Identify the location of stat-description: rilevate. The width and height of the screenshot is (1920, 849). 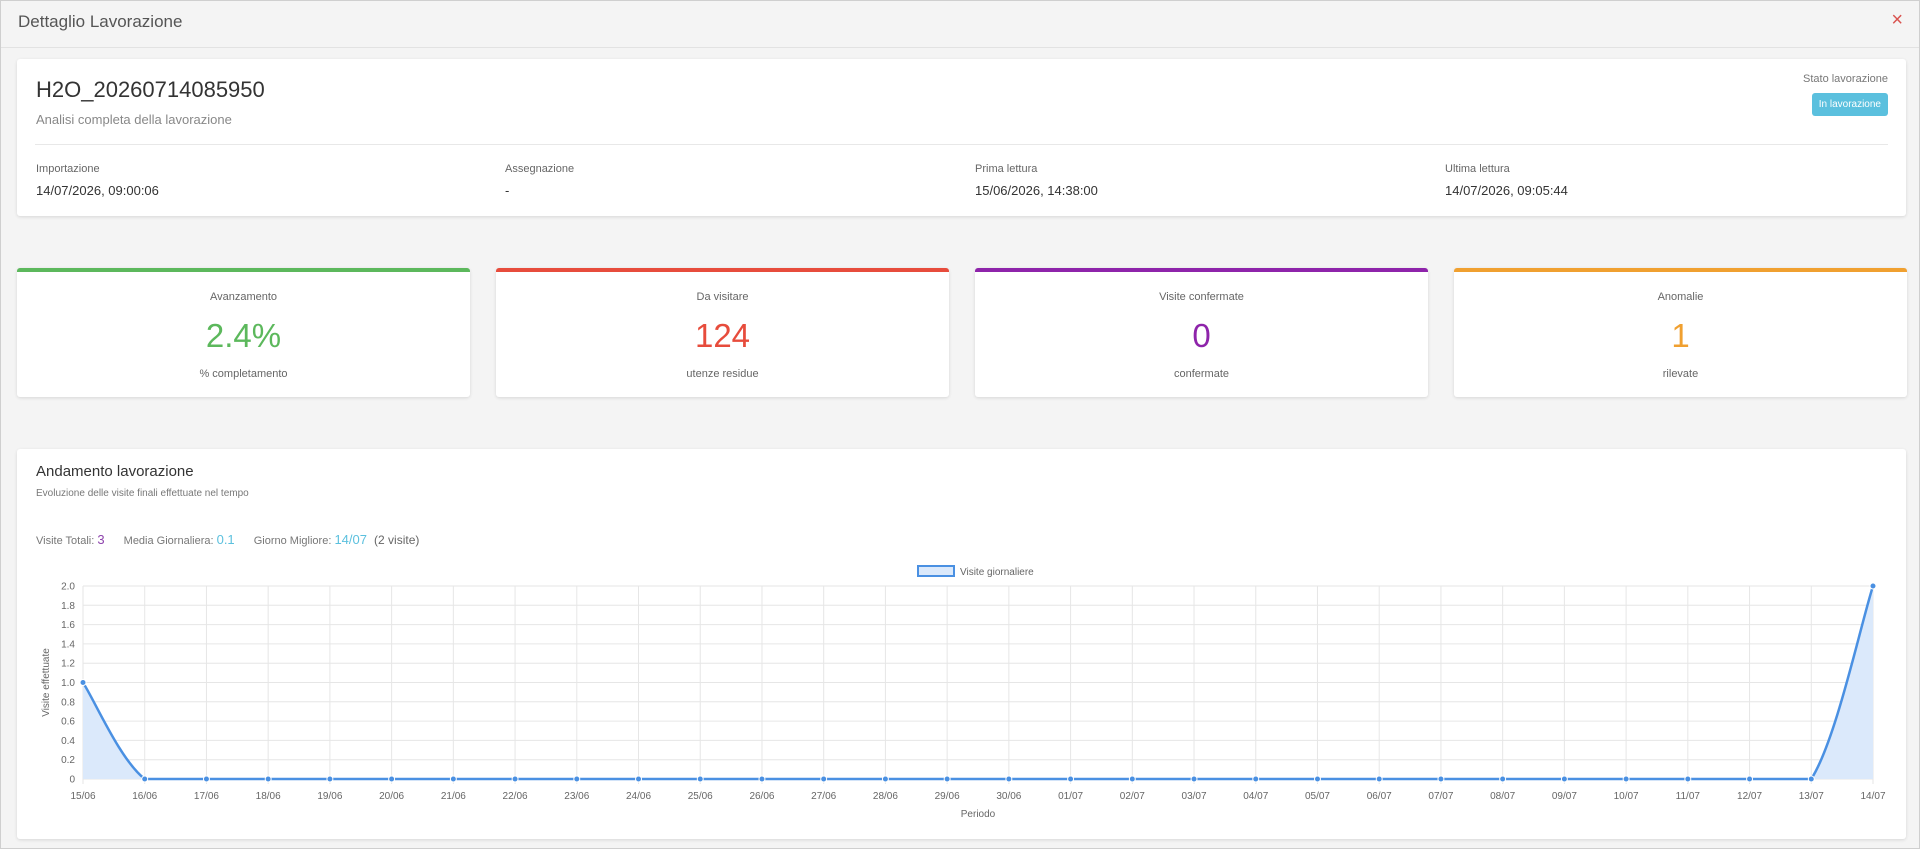
(1680, 374).